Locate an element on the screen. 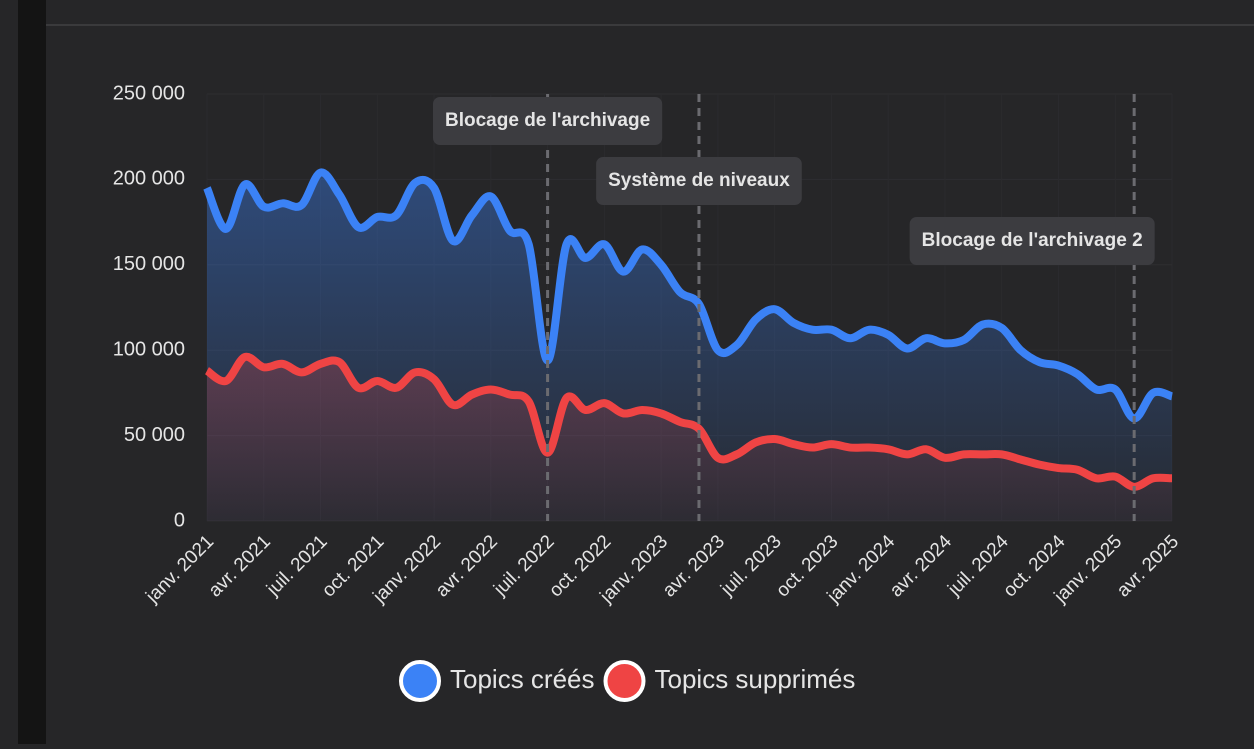 This screenshot has height=749, width=1254. line is located at coordinates (688, 421).